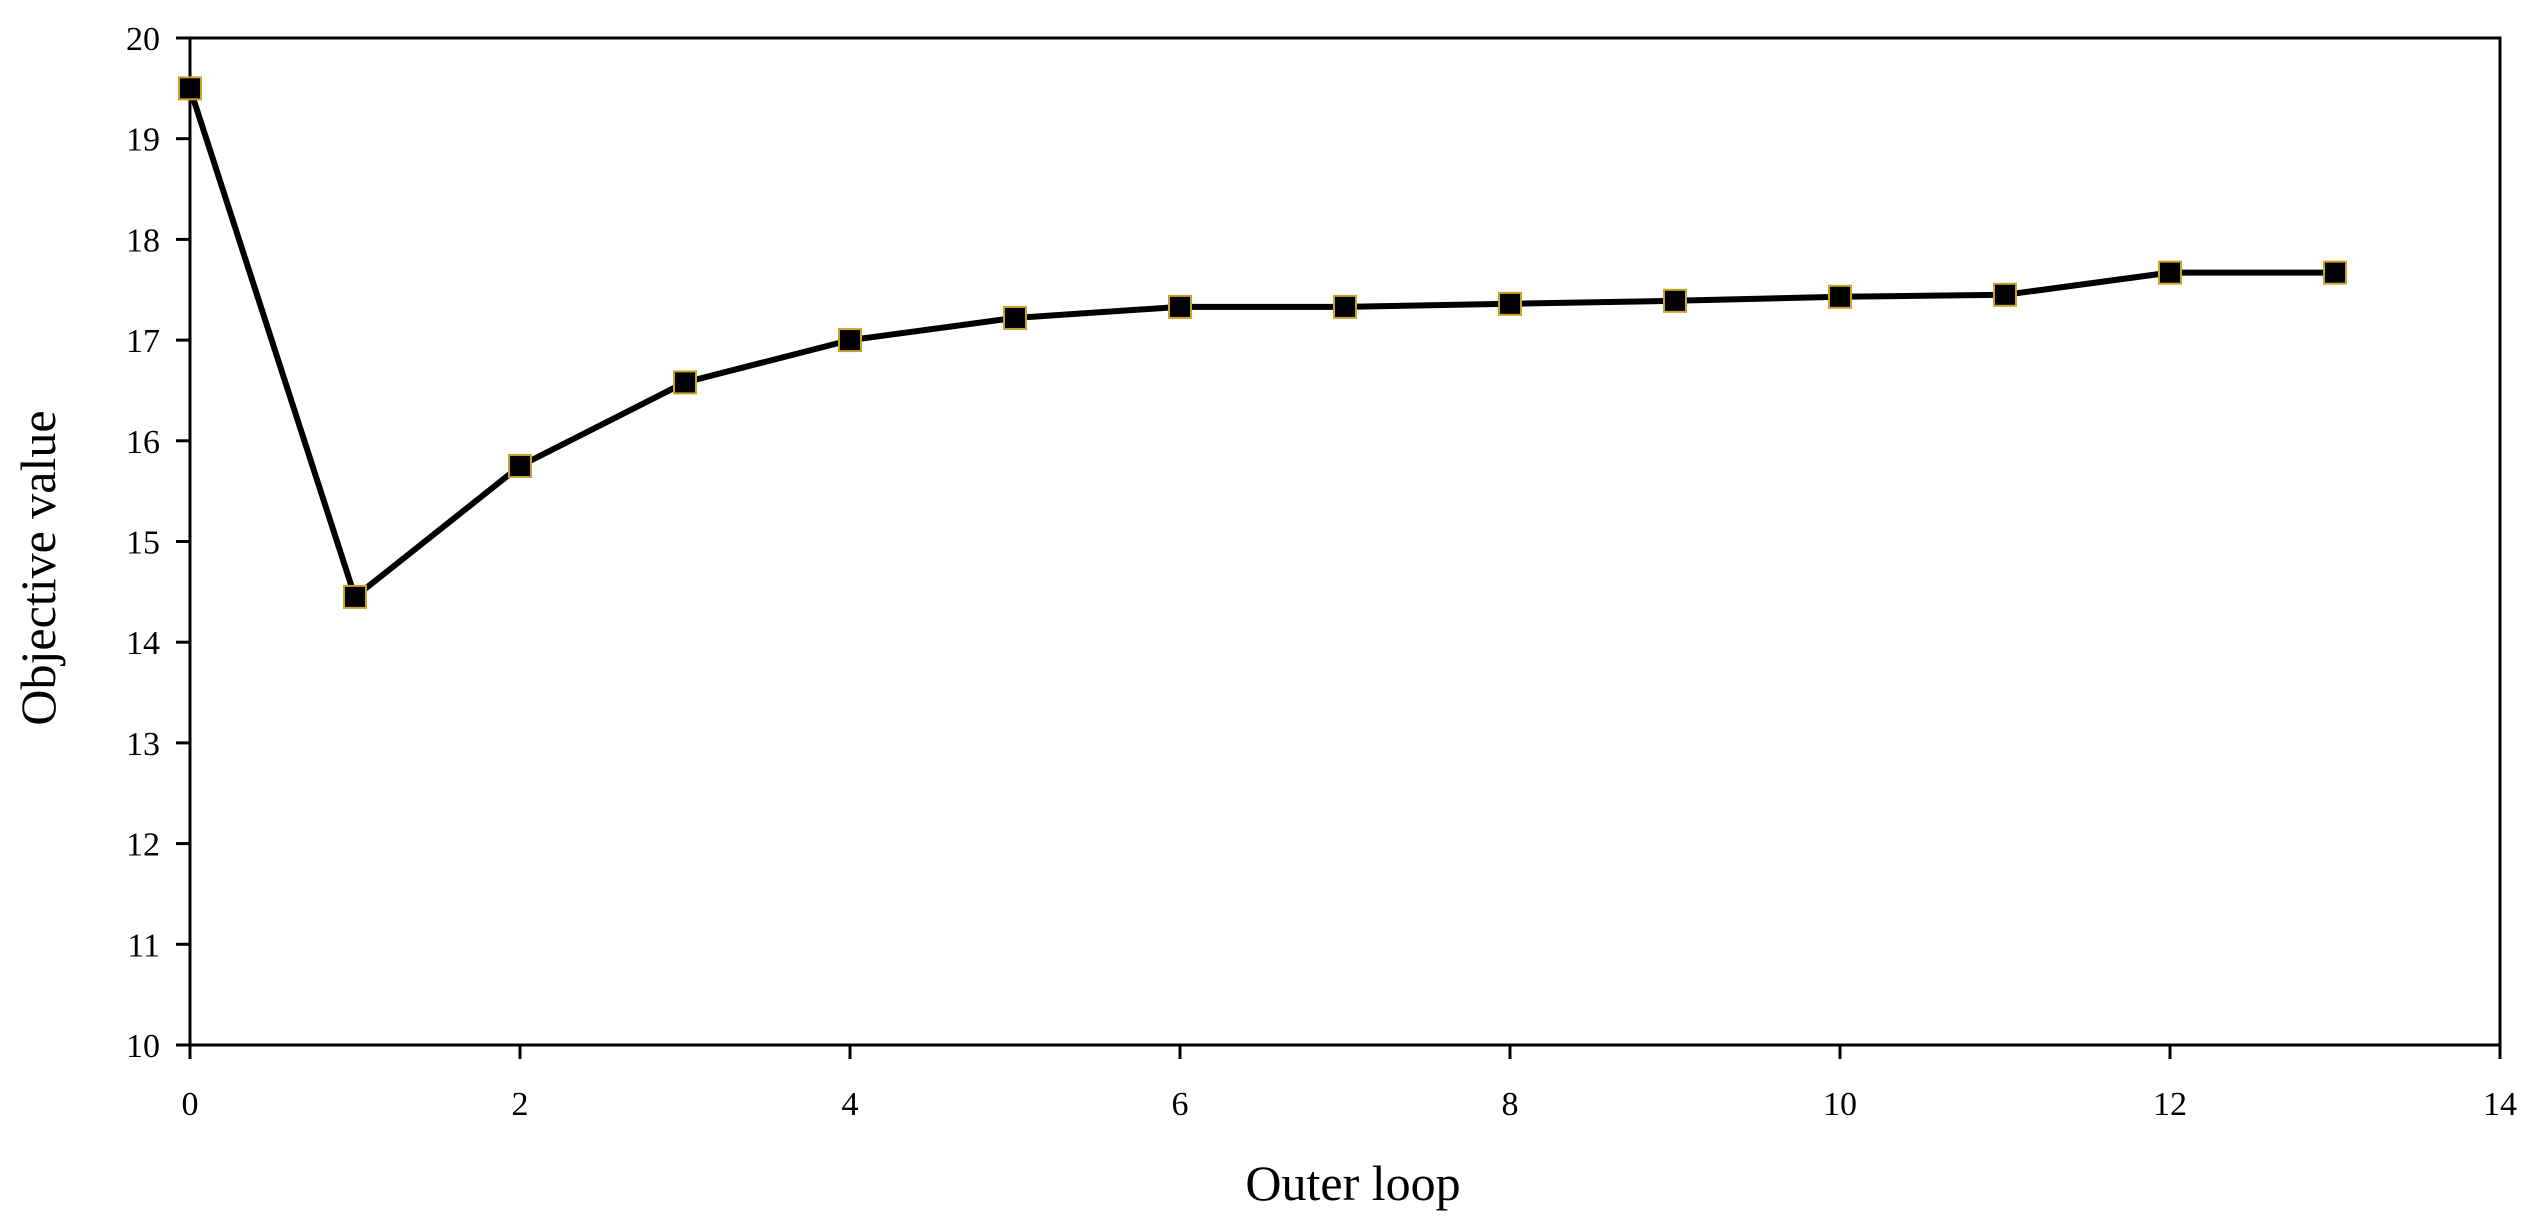  I want to click on x-tick-label: 12, so click(2170, 1104).